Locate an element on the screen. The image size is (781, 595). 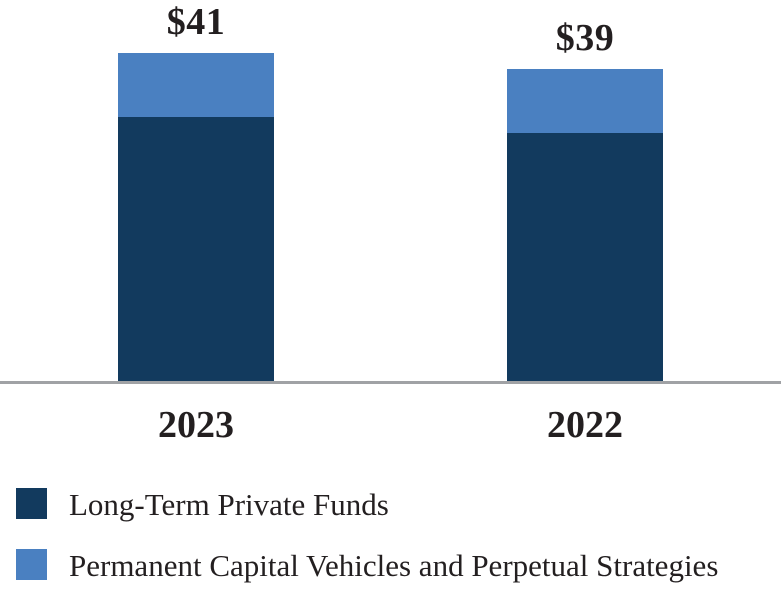
bar-segment-2022-permanent-capital-vehicles is located at coordinates (585, 101).